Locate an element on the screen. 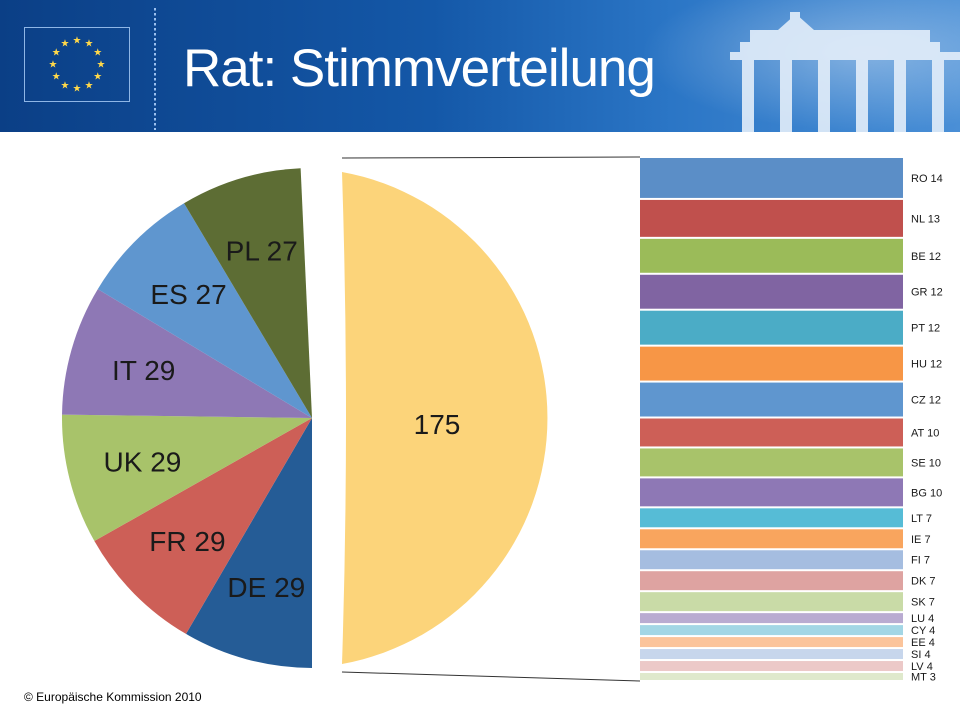 This screenshot has width=960, height=720. bar-segment-label: BE 12 is located at coordinates (926, 257).